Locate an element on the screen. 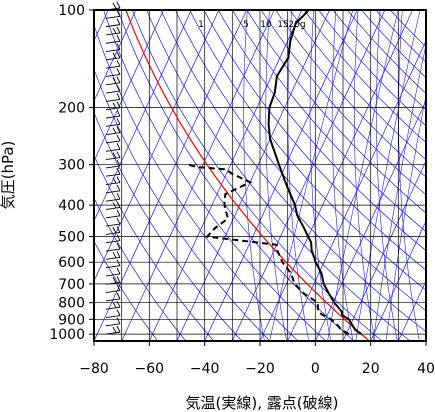 This screenshot has height=412, width=435. mixing-ratio-label: 5 is located at coordinates (246, 25).